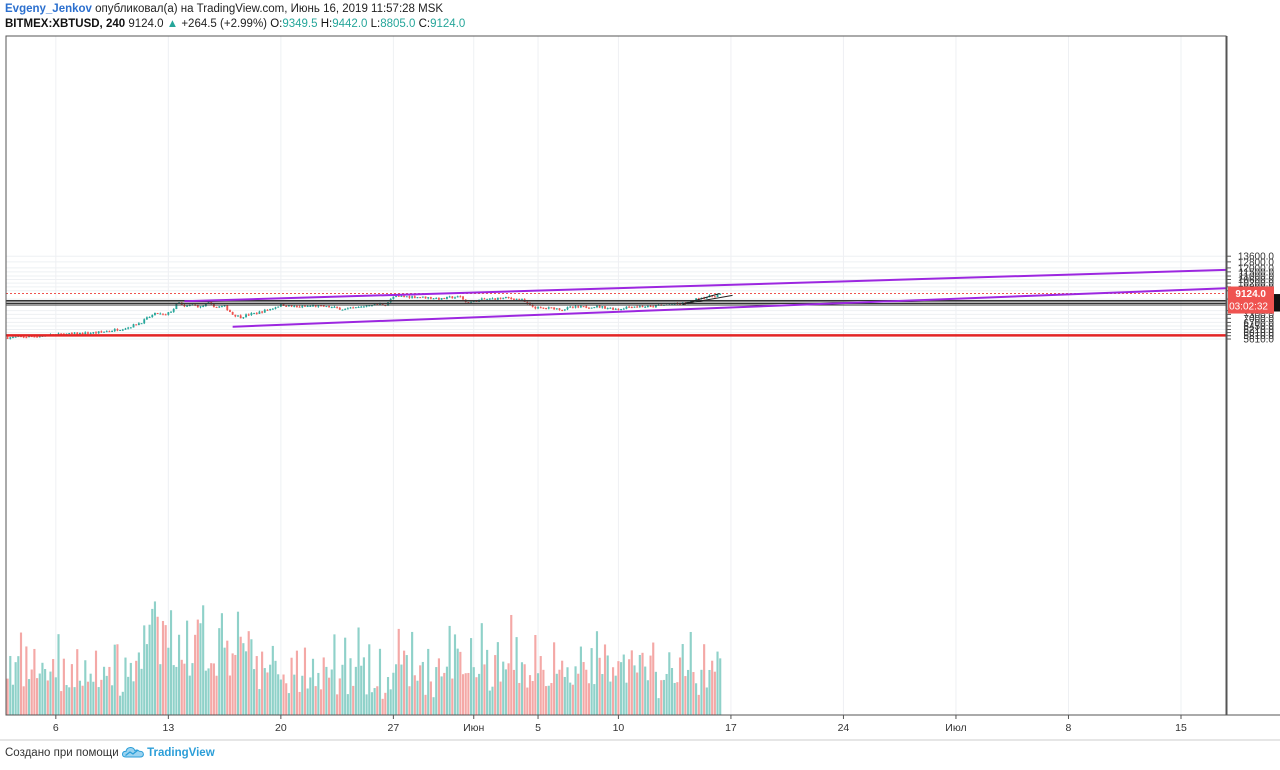 The width and height of the screenshot is (1280, 770). What do you see at coordinates (620, 724) in the screenshot?
I see `time-axis: 6 13 20 27 Июн 5 10 17 24 Июл 8 15` at bounding box center [620, 724].